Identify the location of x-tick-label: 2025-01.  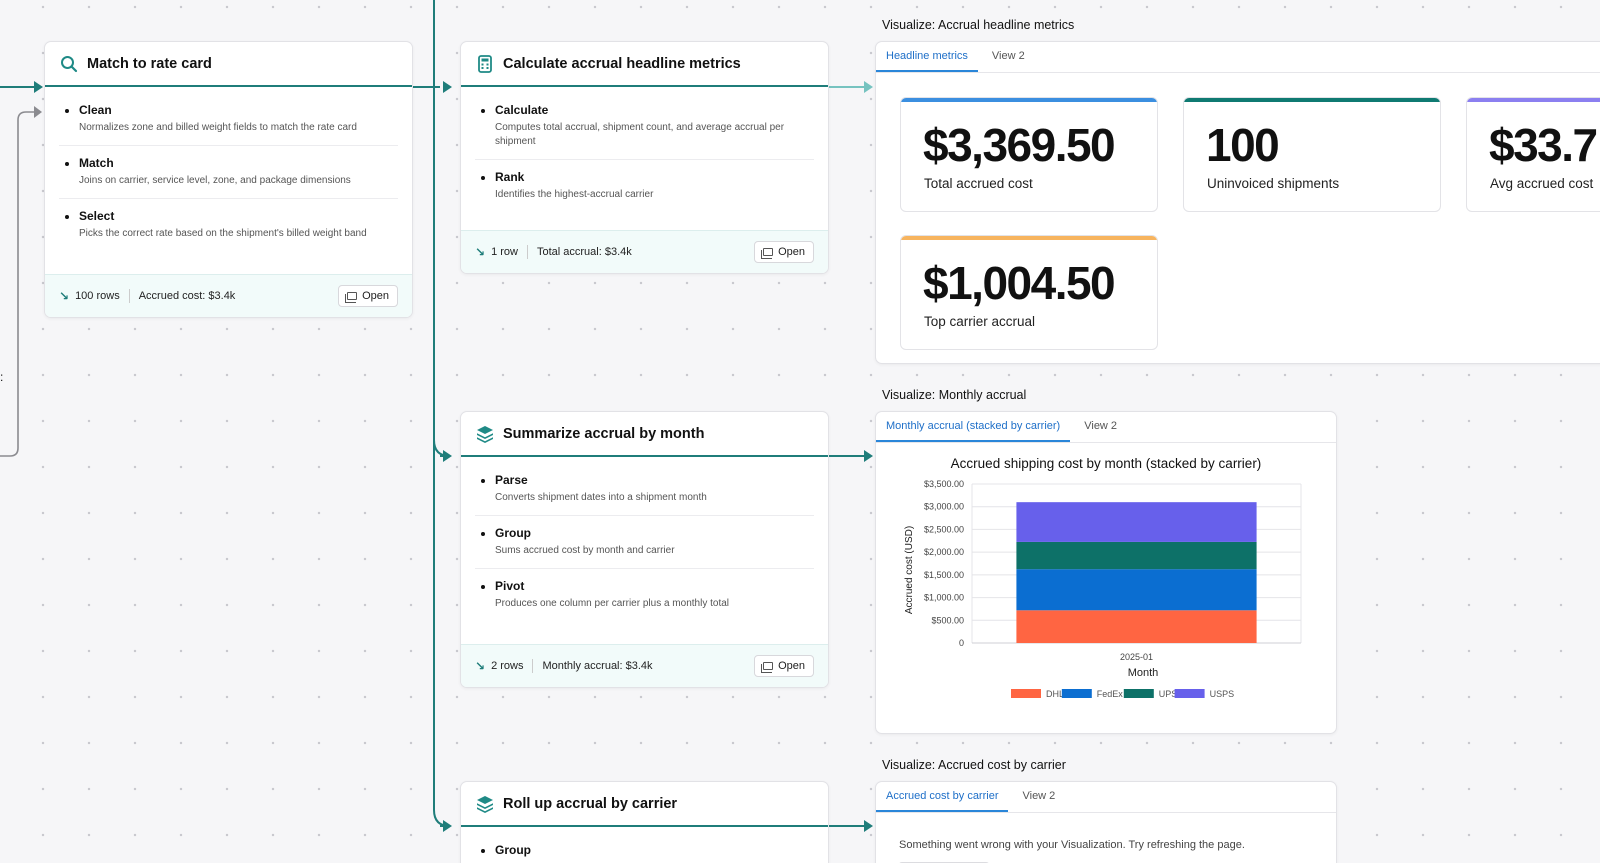
(1136, 657).